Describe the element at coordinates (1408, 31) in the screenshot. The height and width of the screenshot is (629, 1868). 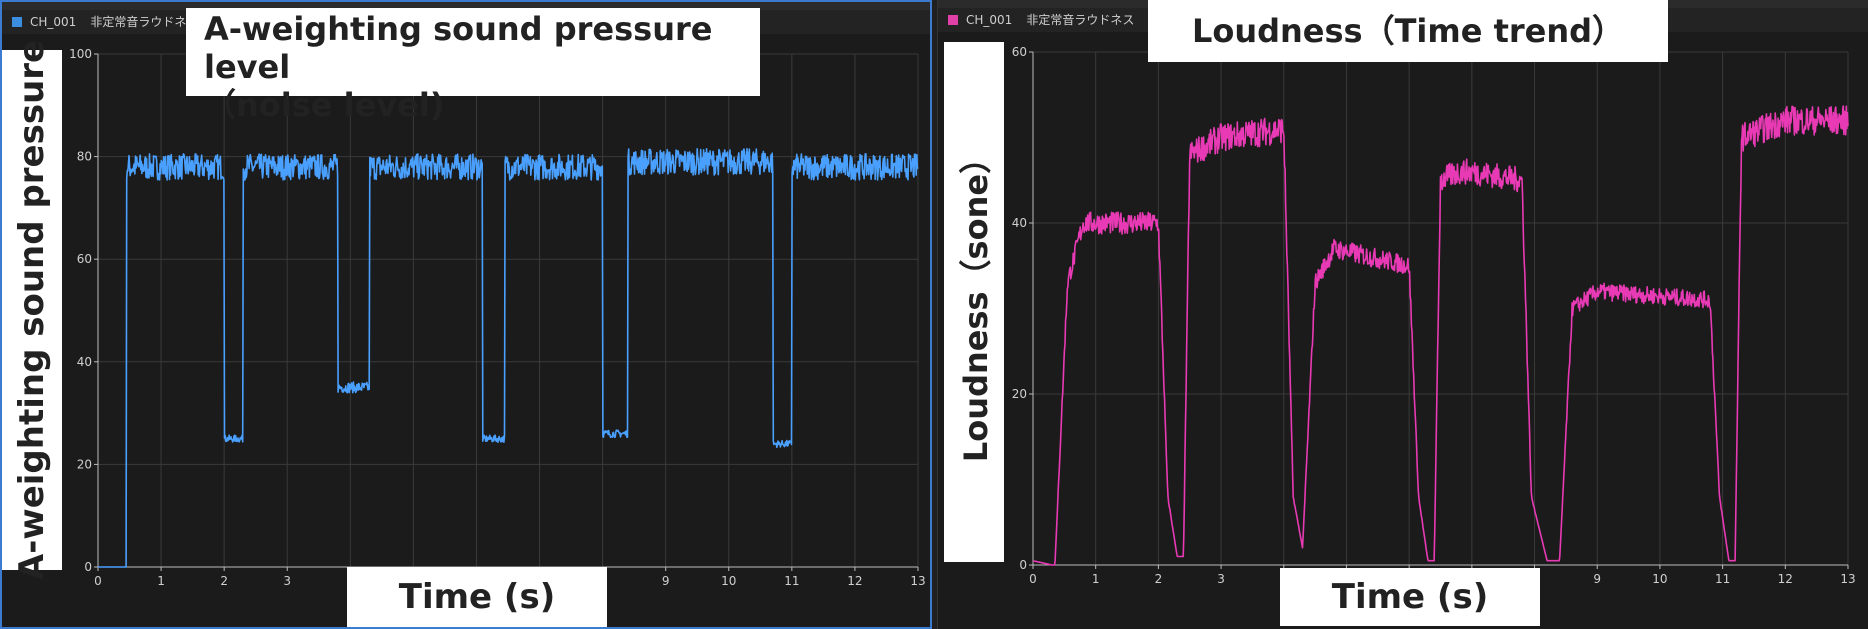
I see `chart-title-right: Loudness（Time trend）` at that location.